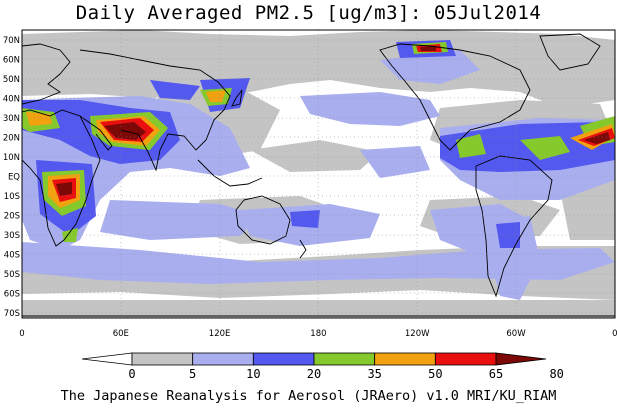  I want to click on lat-label: 10S, so click(12, 197).